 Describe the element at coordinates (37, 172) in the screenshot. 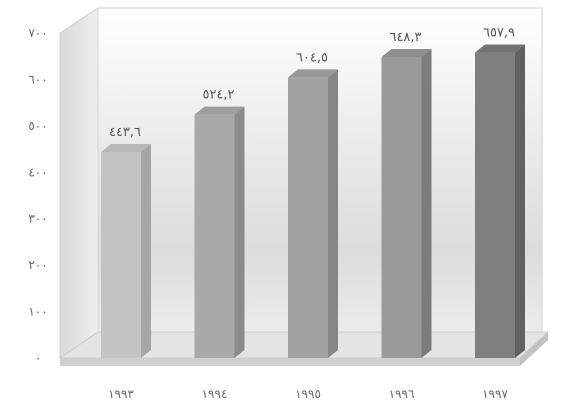

I see `y-tick-label: ٤٠٠` at that location.